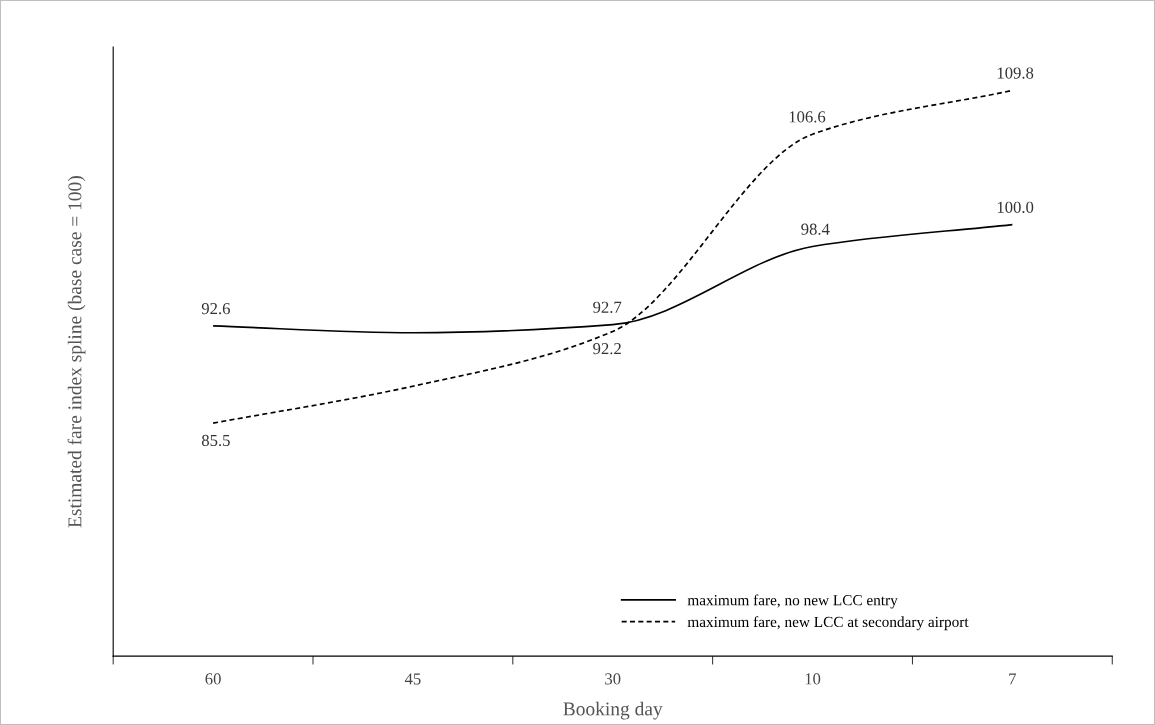 This screenshot has width=1155, height=725. What do you see at coordinates (613, 679) in the screenshot?
I see `x-tick-label: 30` at bounding box center [613, 679].